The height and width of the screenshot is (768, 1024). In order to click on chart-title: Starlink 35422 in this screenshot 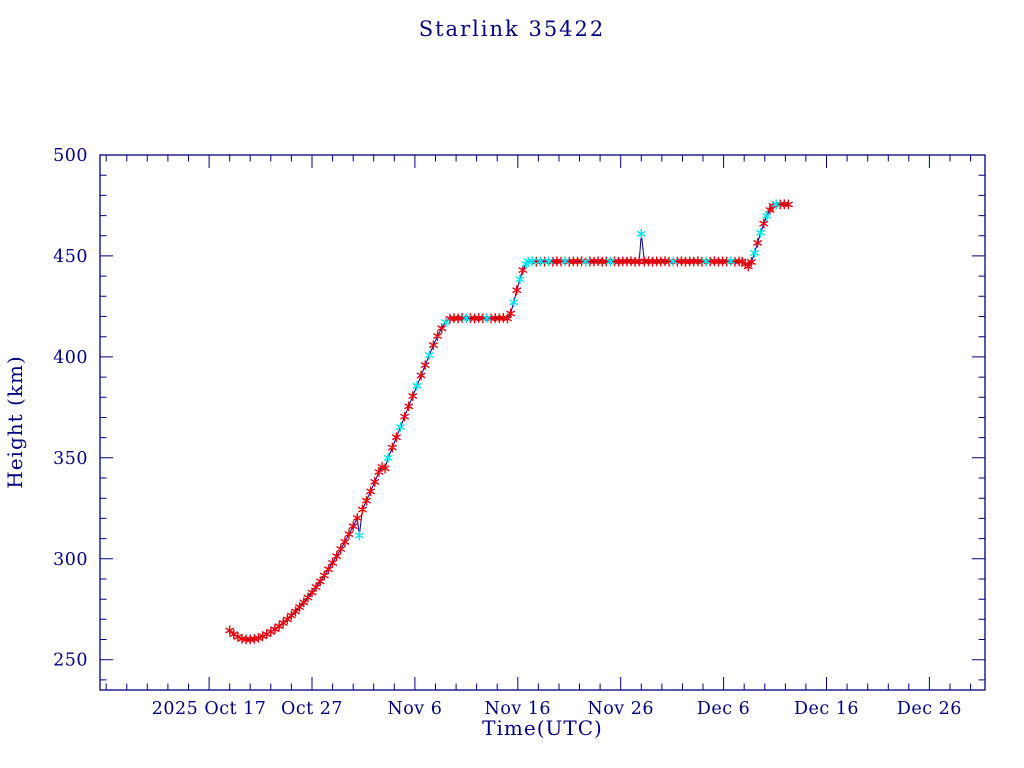, I will do `click(512, 29)`.